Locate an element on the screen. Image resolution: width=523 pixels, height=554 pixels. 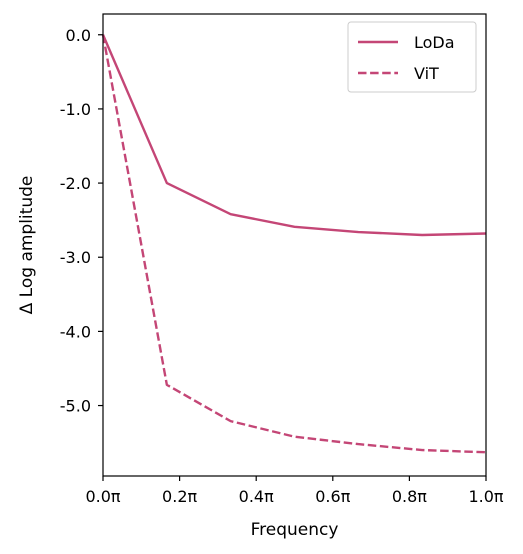
y-tick-label: -2.0 is located at coordinates (75, 183).